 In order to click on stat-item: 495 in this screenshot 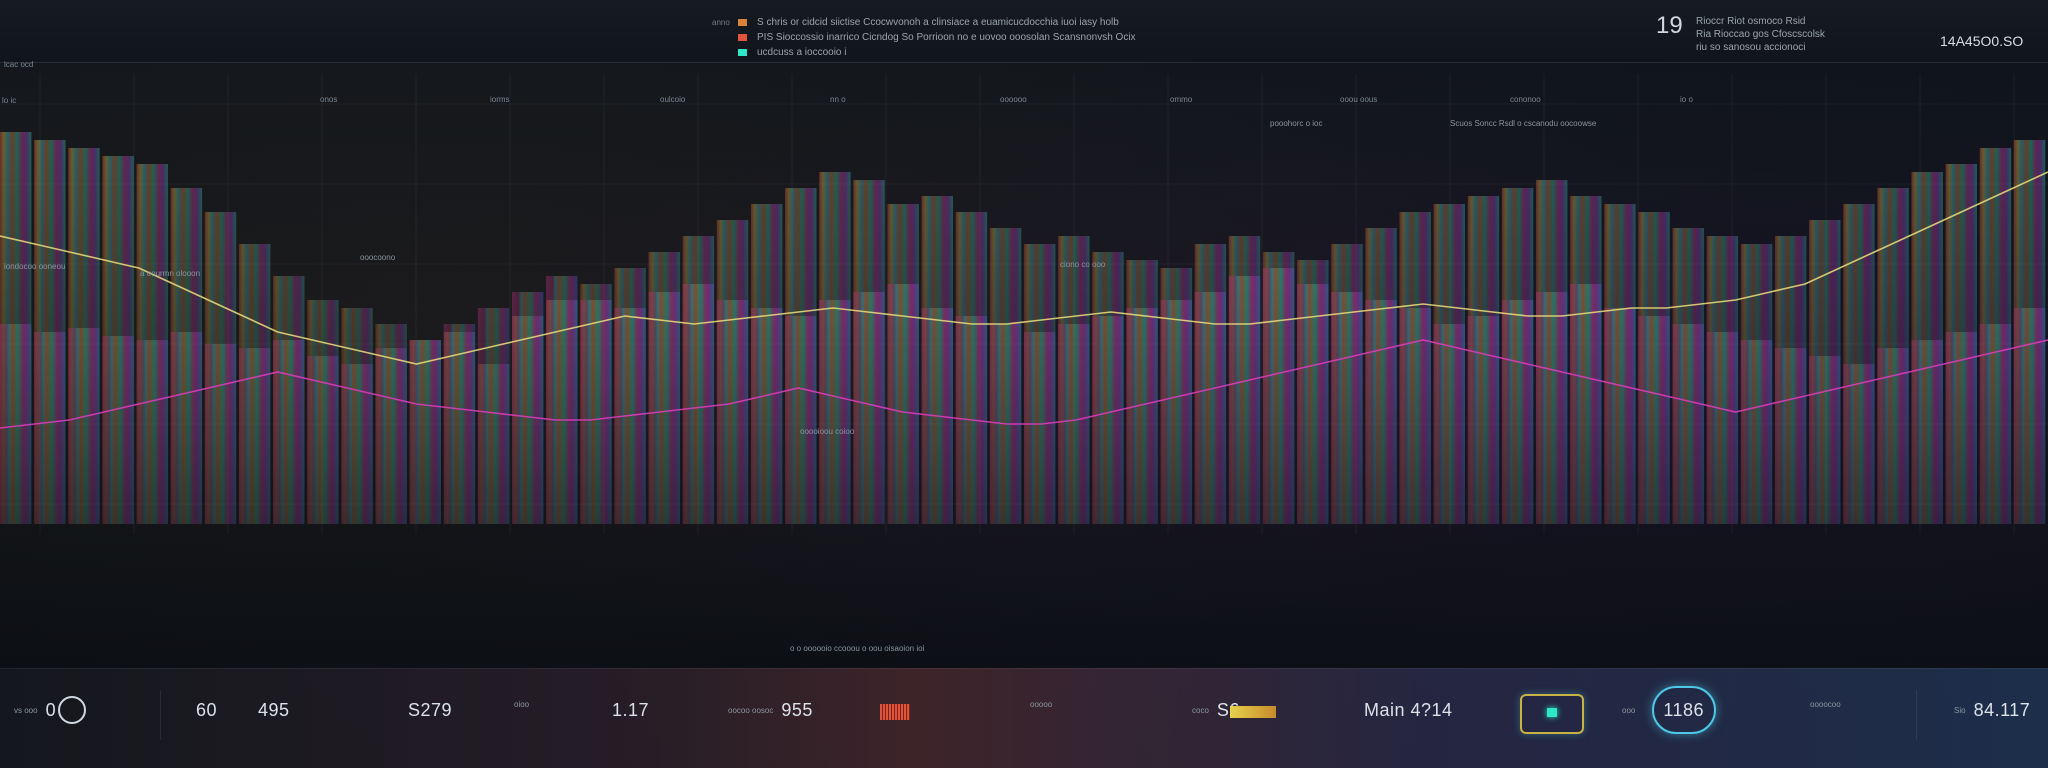, I will do `click(270, 710)`.